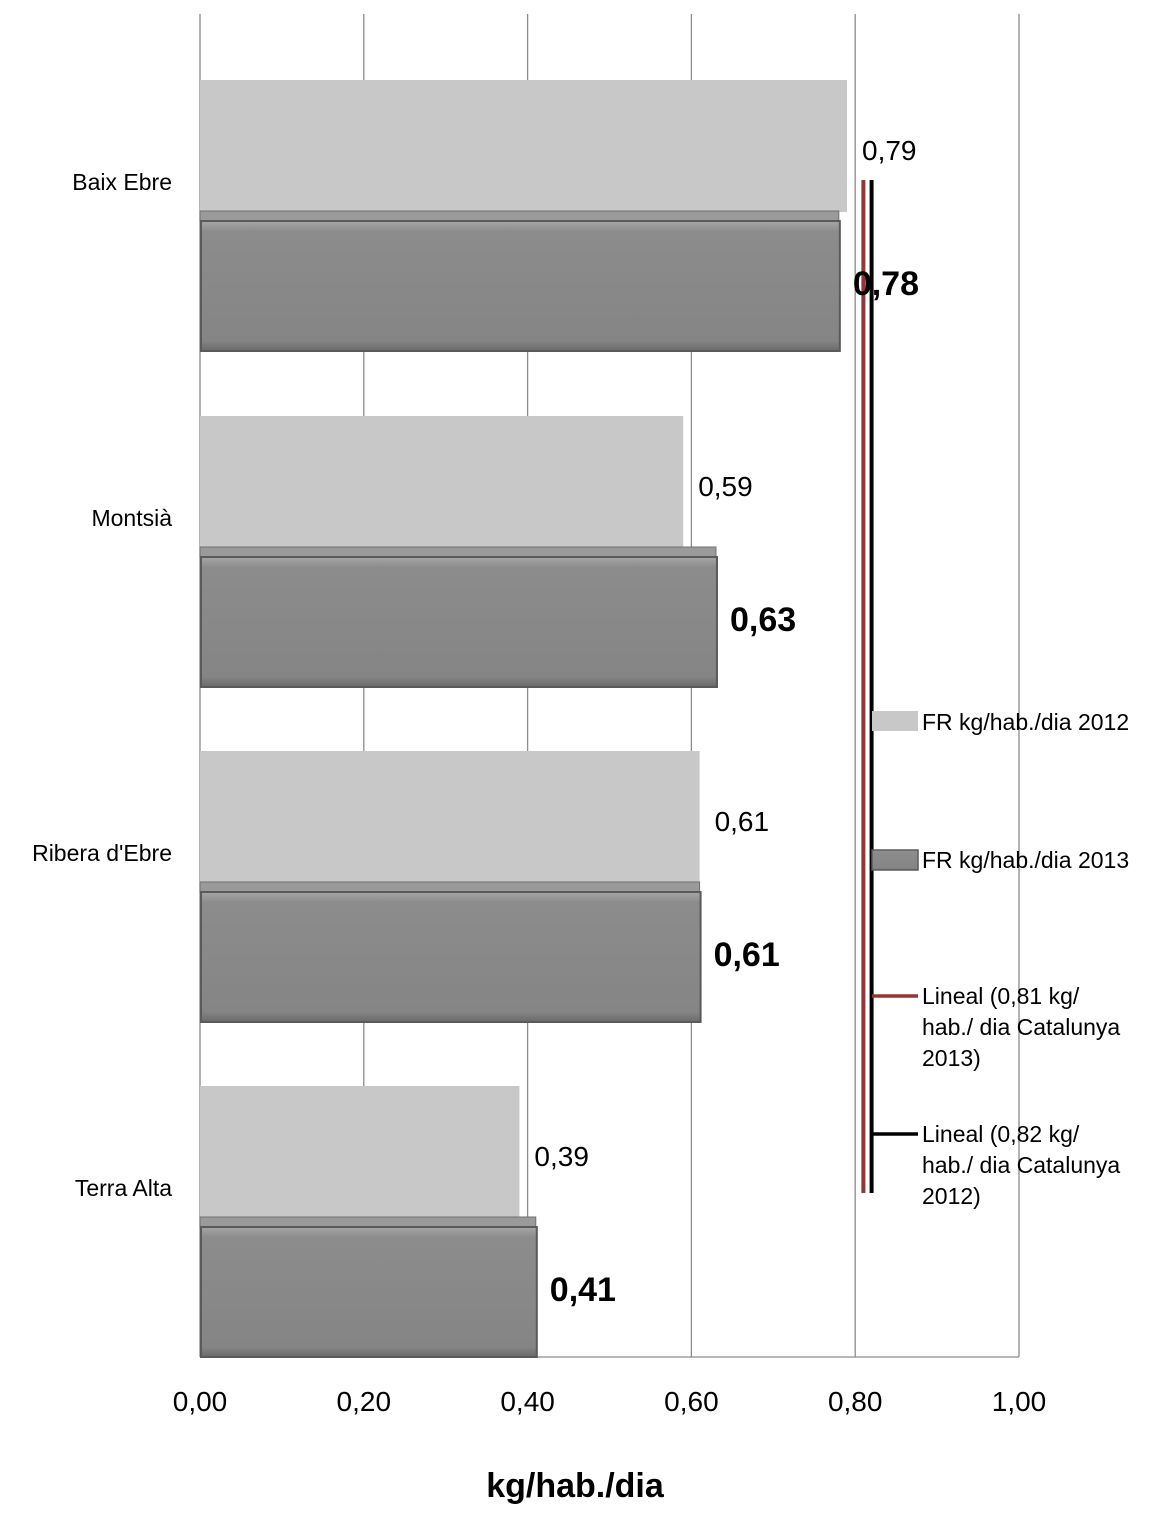 This screenshot has height=1535, width=1168. I want to click on y-axis-label: Montsià, so click(131, 518).